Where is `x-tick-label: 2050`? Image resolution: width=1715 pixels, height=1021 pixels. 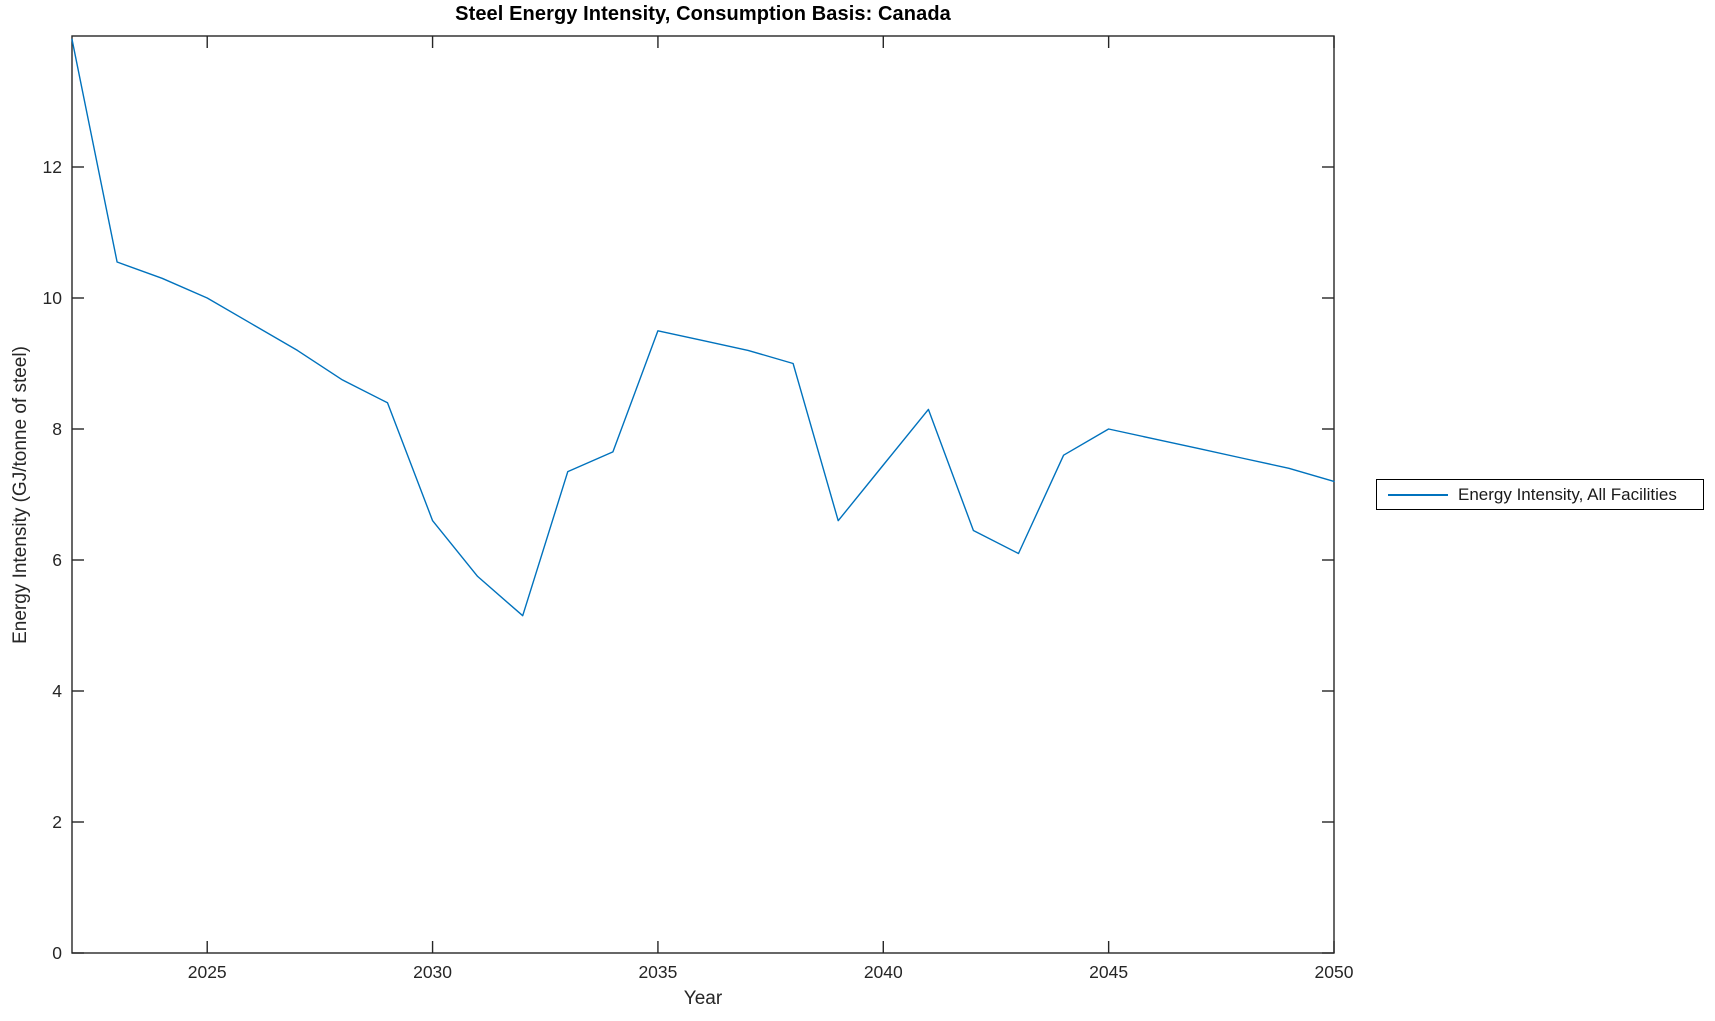 x-tick-label: 2050 is located at coordinates (1334, 972).